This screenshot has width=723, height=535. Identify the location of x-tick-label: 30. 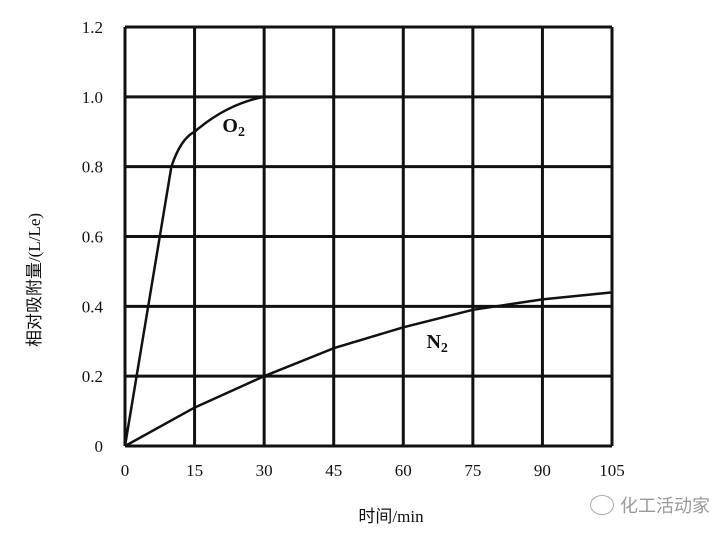
(264, 470).